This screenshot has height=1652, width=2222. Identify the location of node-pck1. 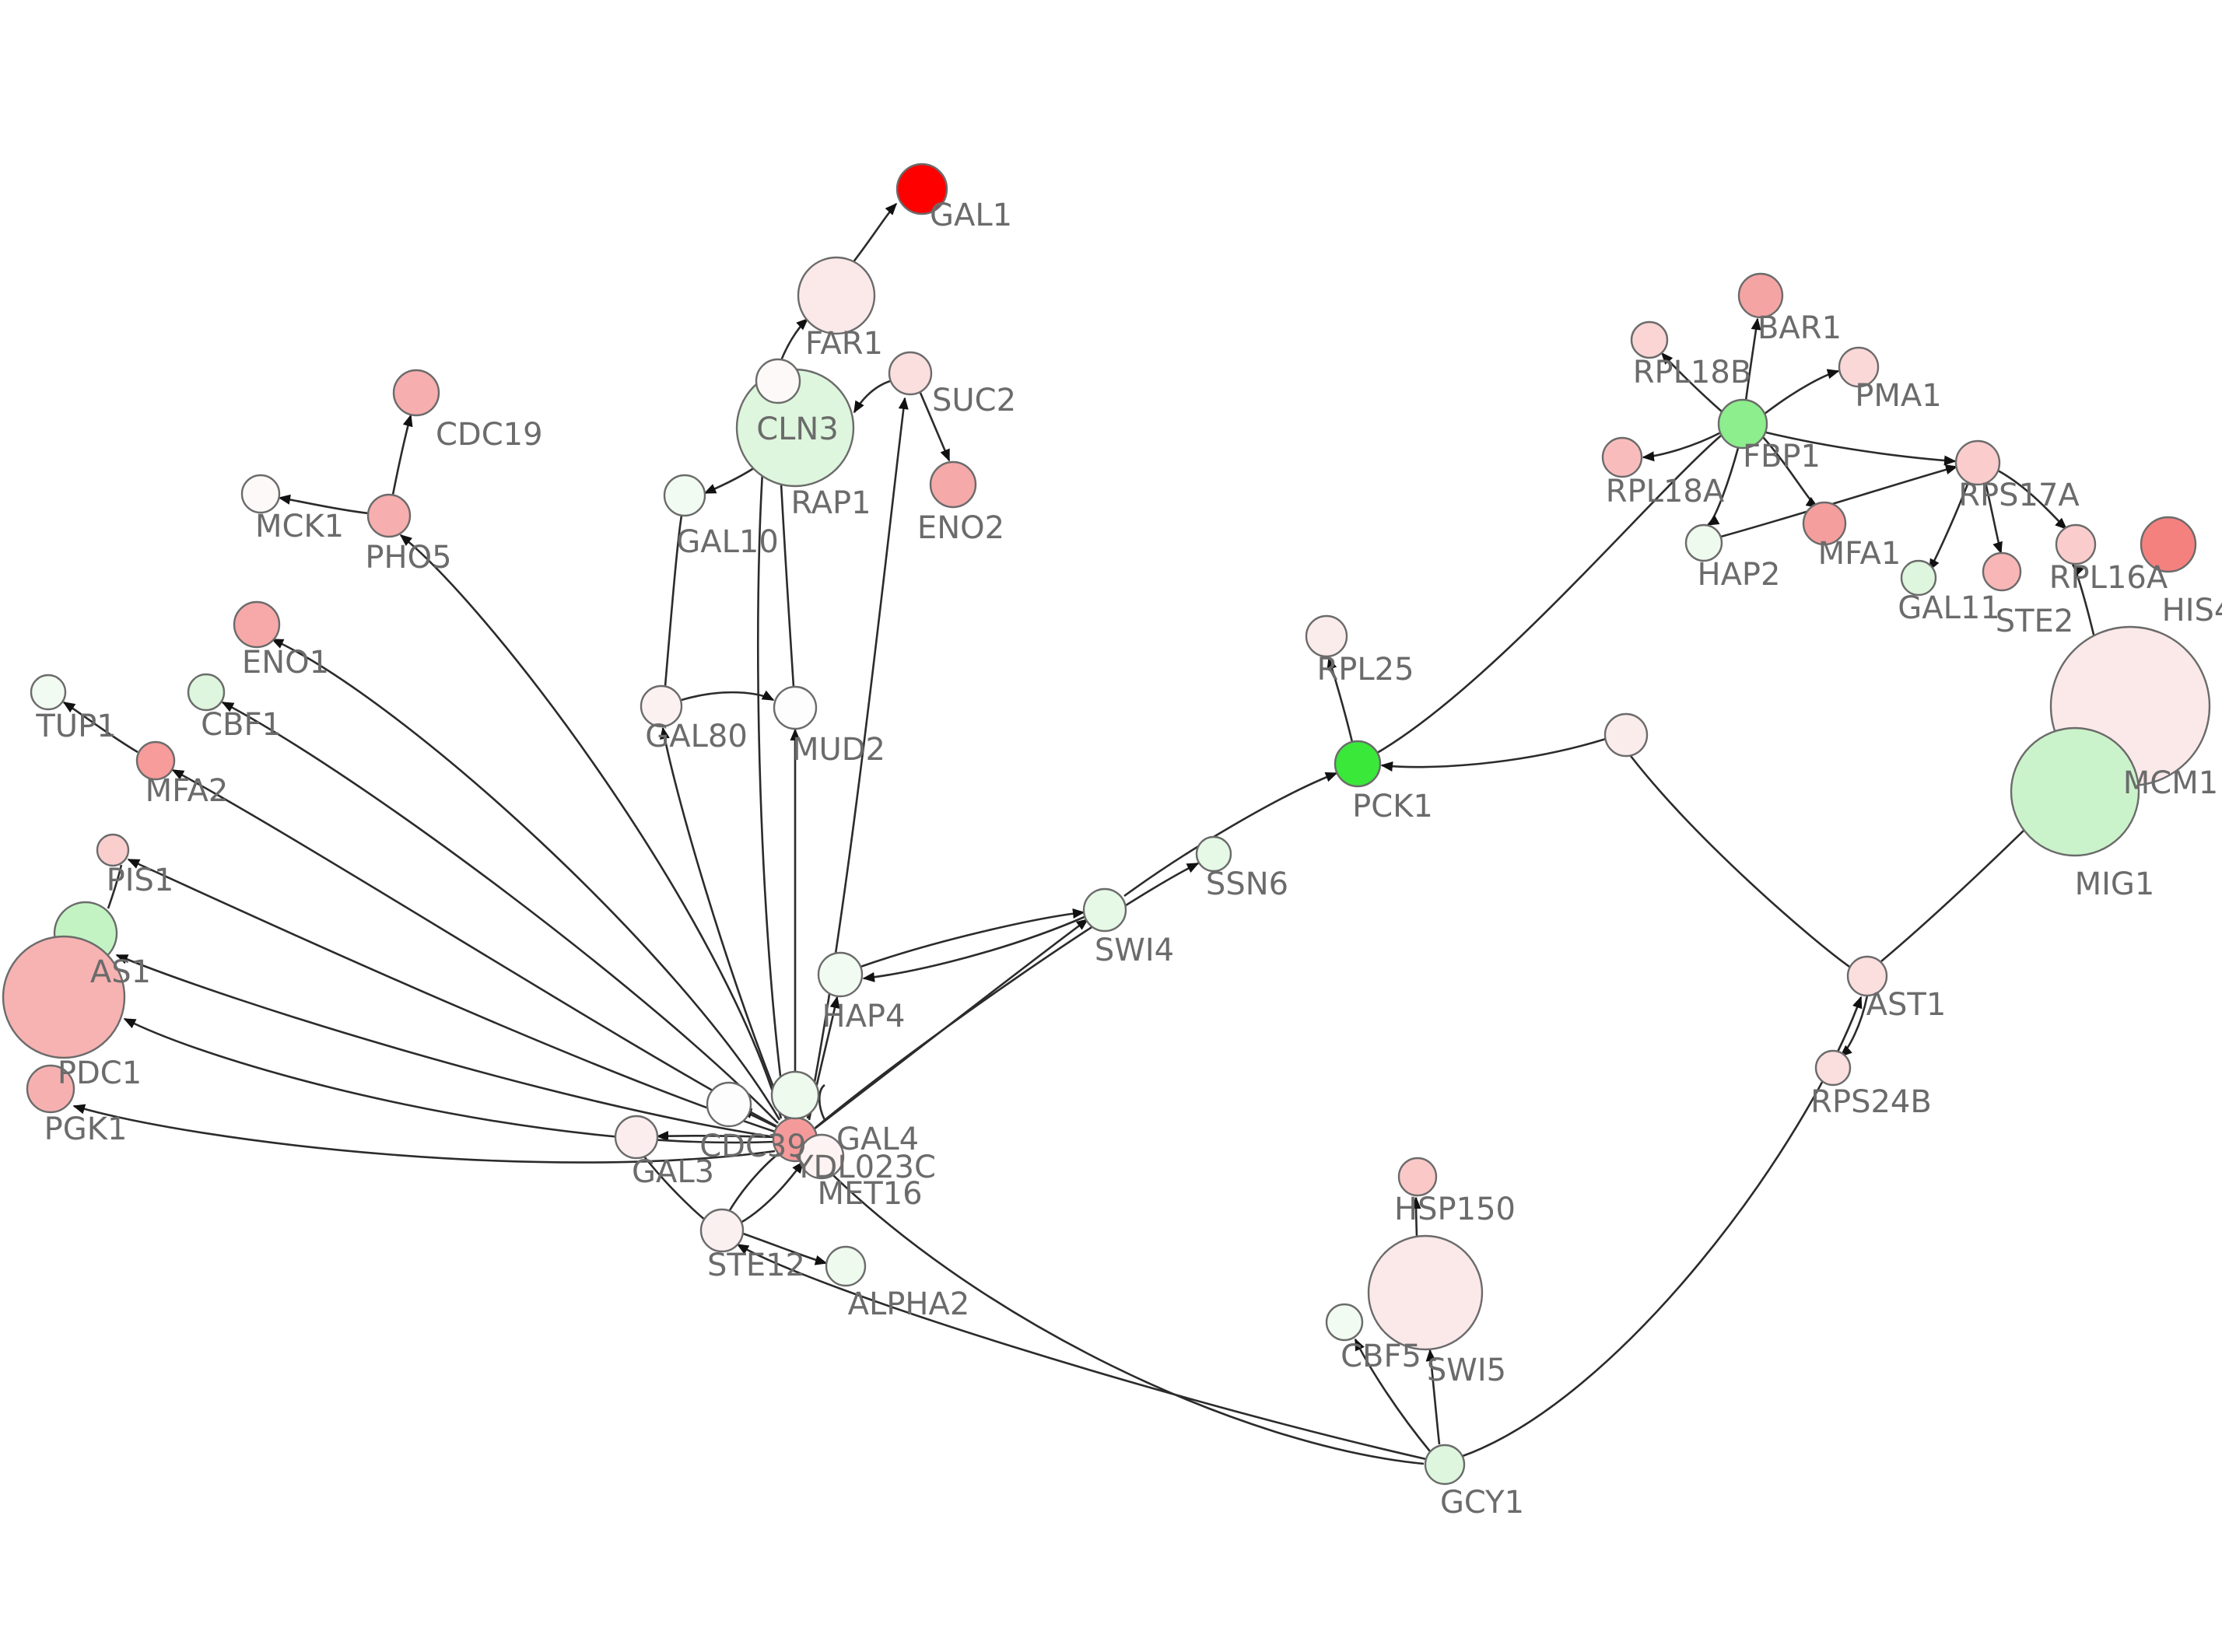
(1358, 764).